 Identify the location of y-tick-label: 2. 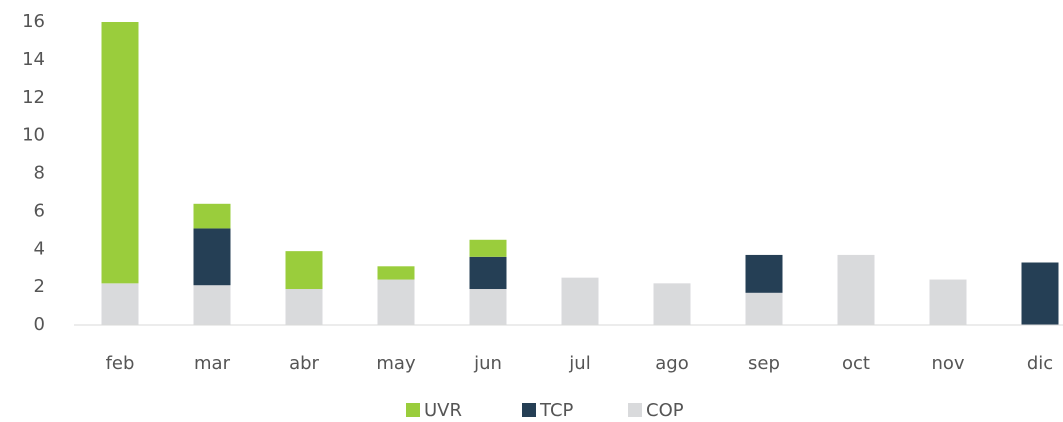
(39, 286).